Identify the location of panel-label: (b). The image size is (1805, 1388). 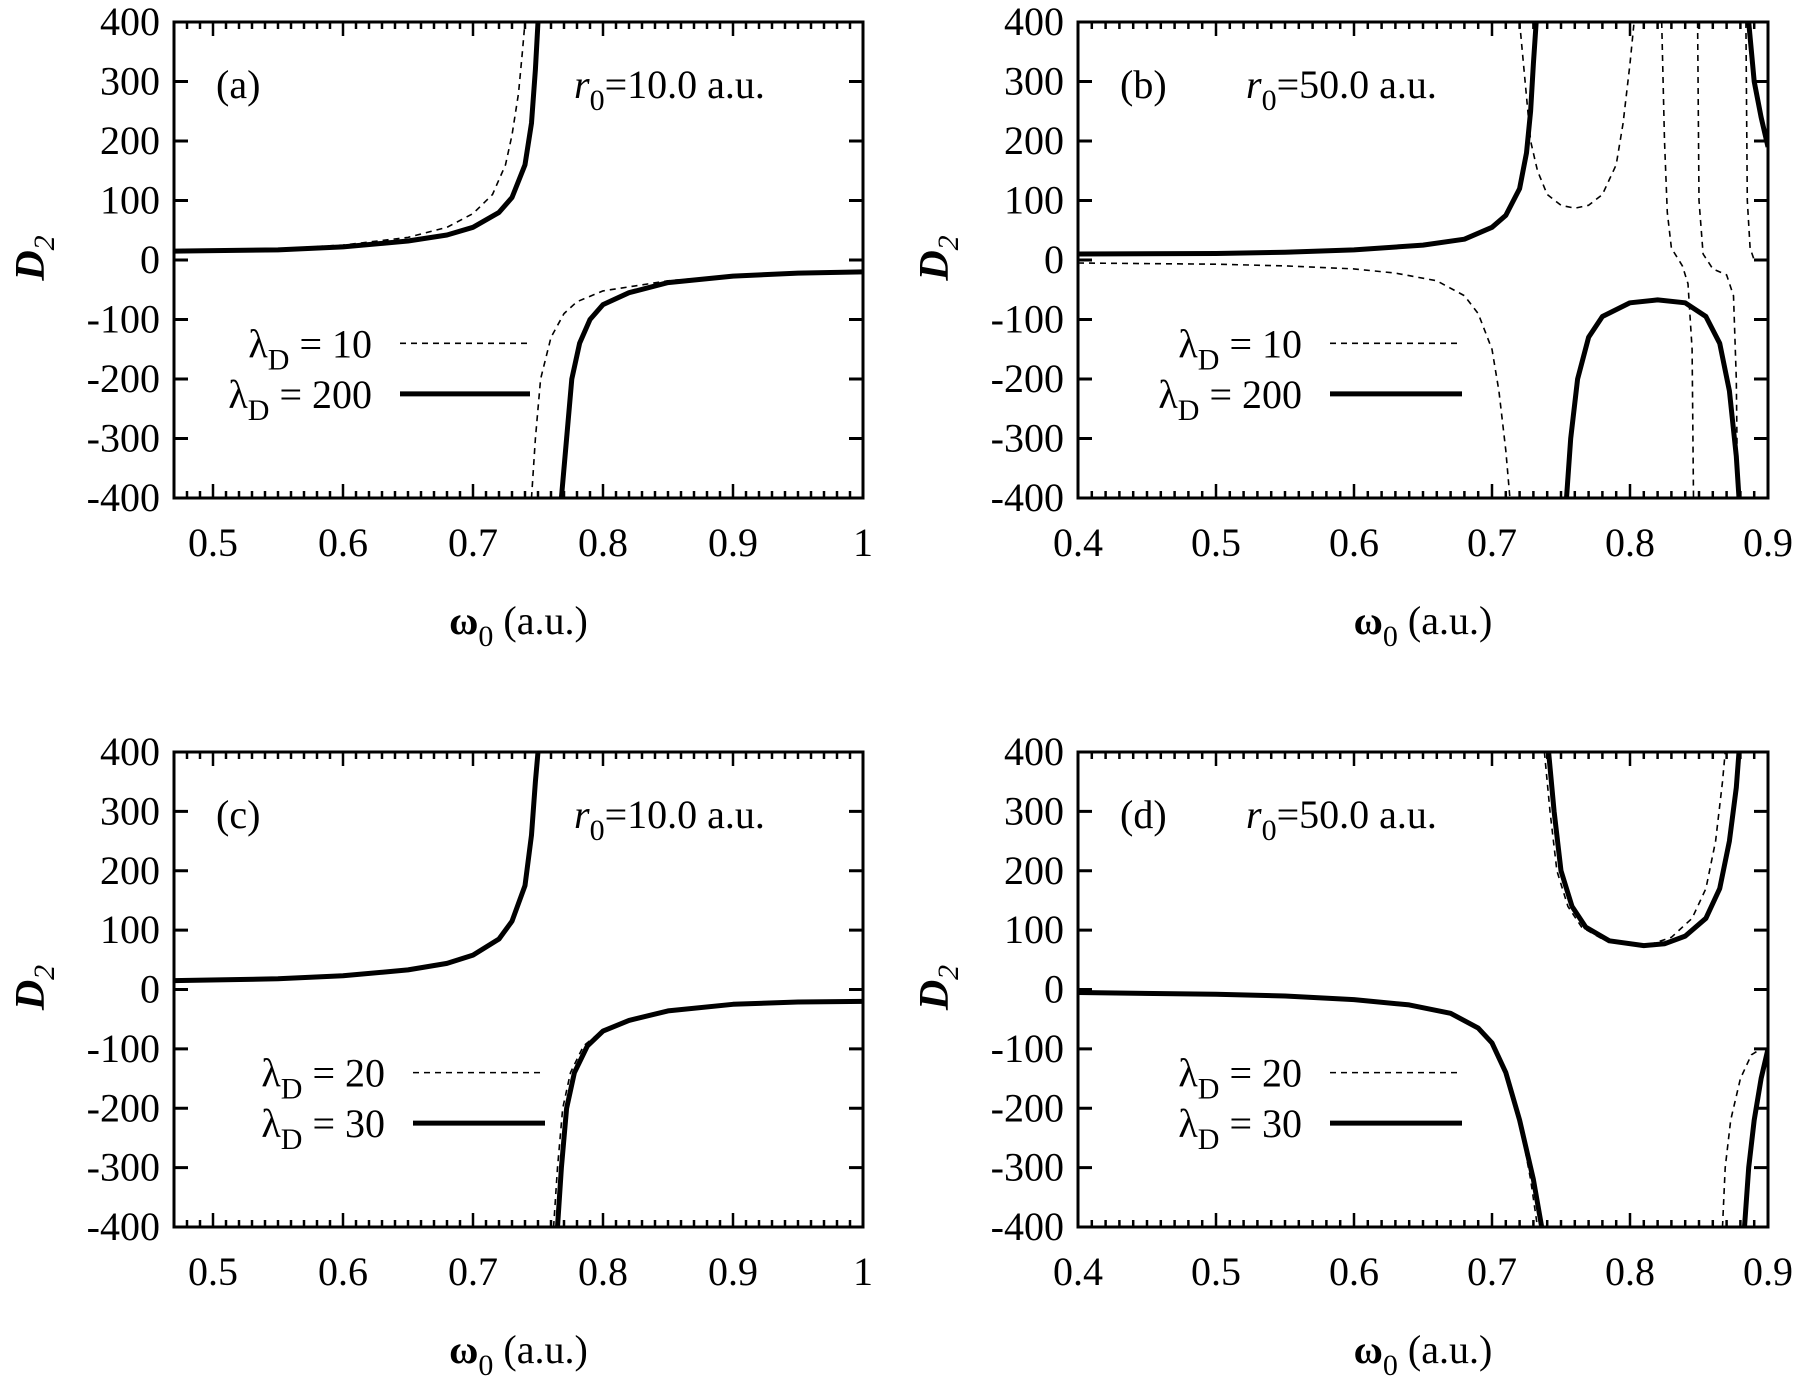
(1143, 84).